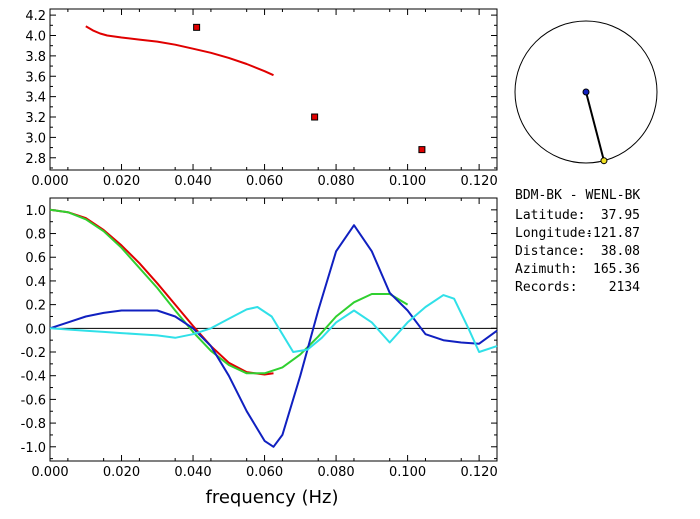 This screenshot has height=519, width=700. I want to click on y-tick-label: 3.8, so click(35, 57).